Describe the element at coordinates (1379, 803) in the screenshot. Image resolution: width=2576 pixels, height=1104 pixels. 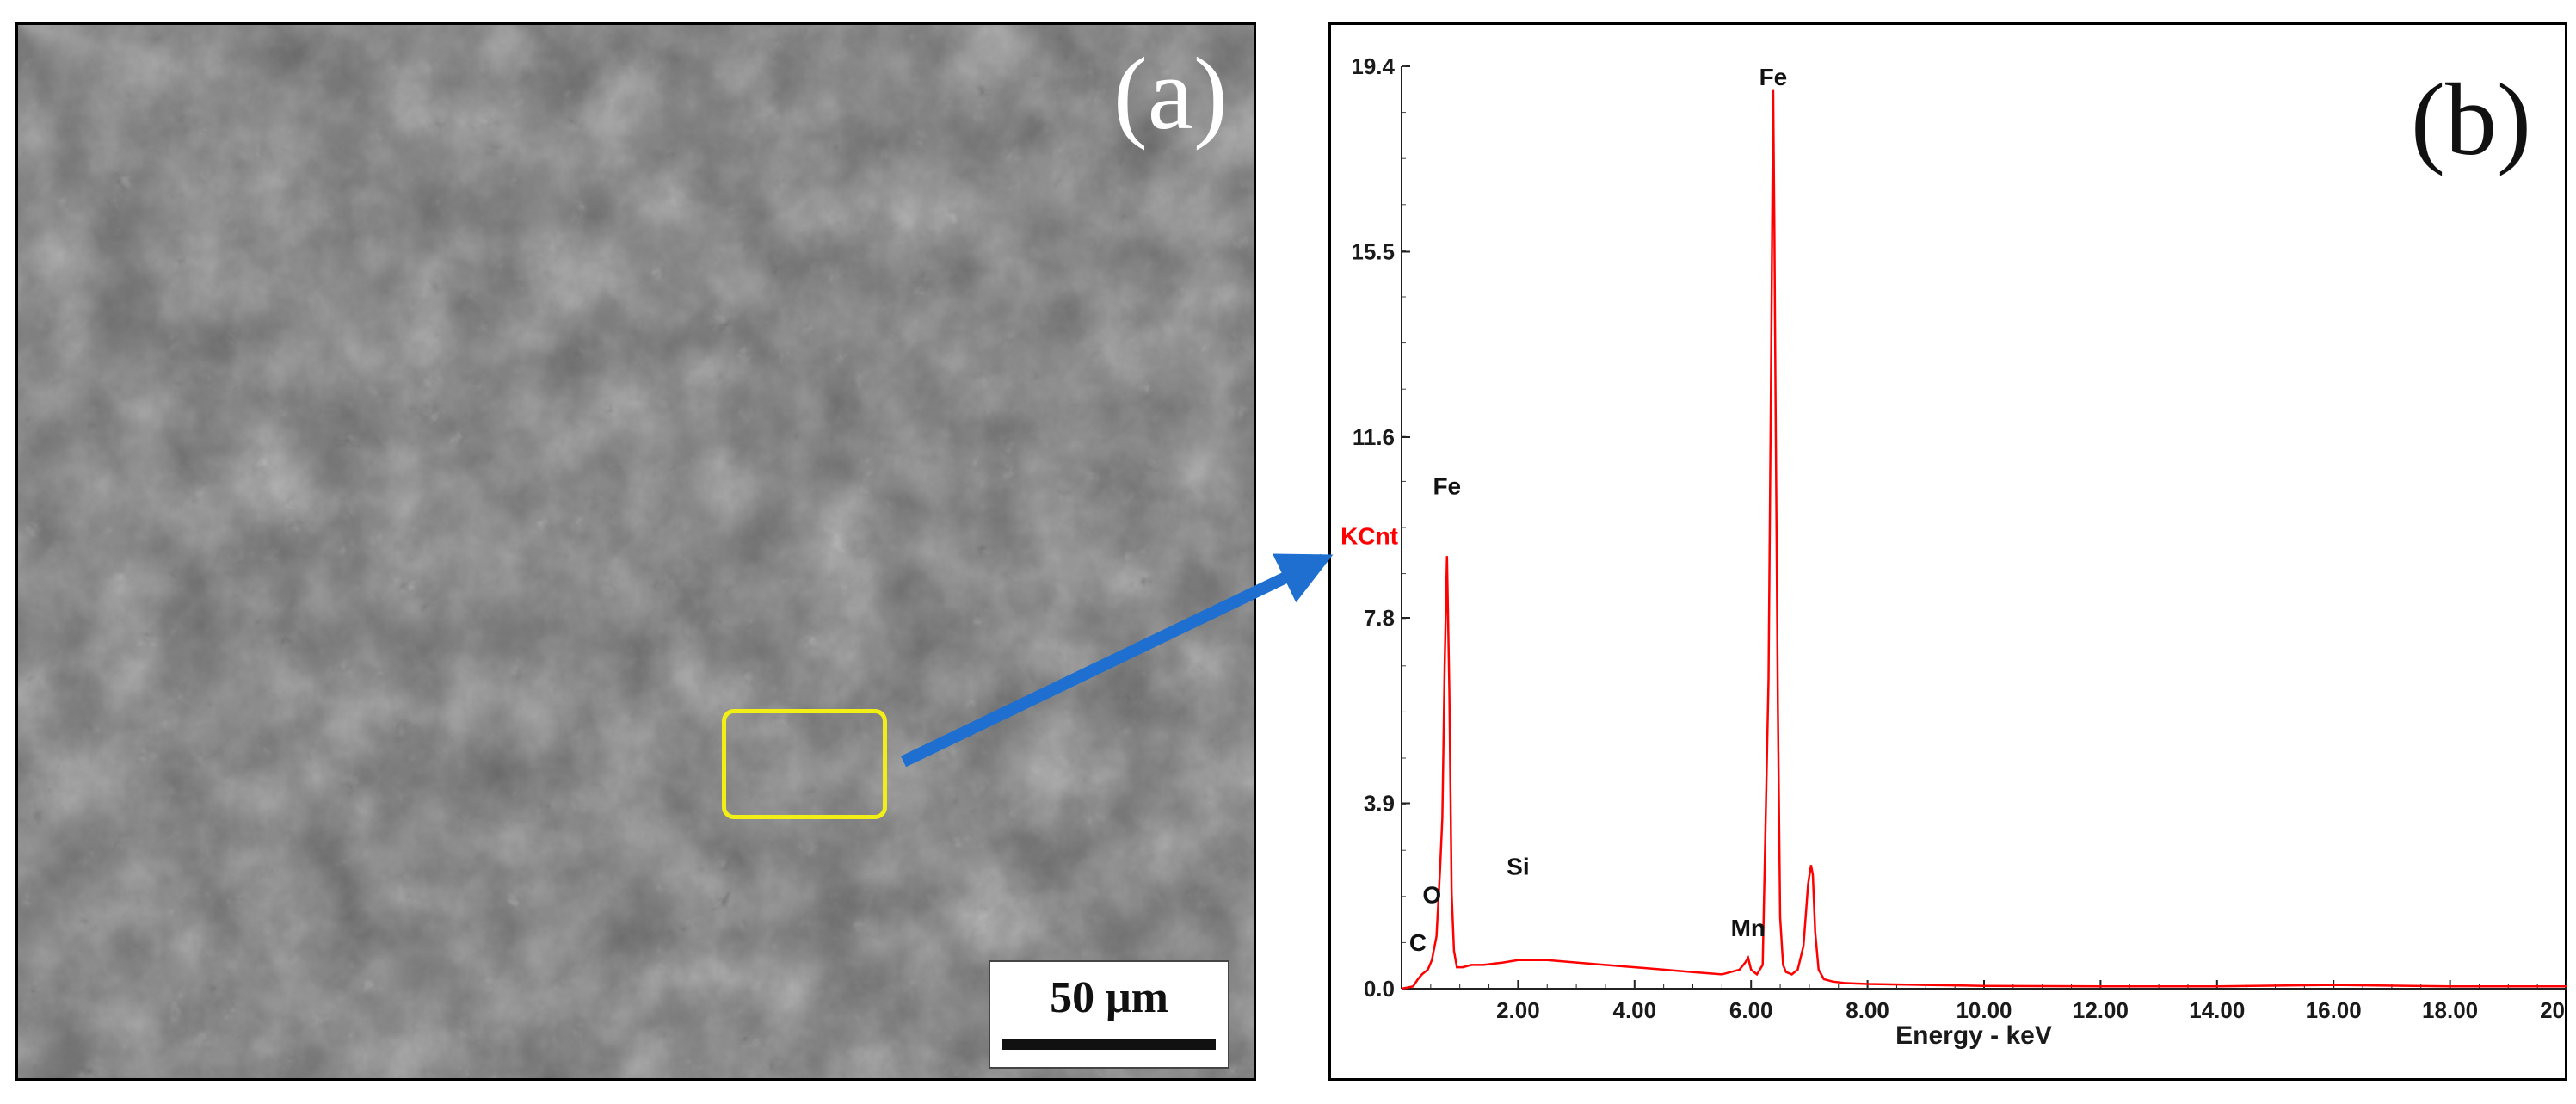
I see `y-tick-label: 3.9` at that location.